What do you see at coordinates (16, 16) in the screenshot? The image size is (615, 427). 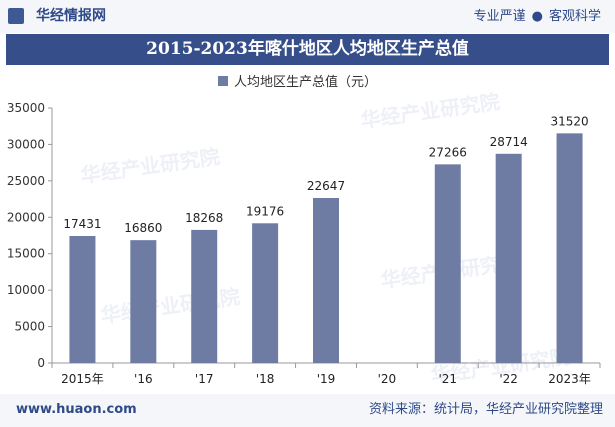 I see `logo-icon` at bounding box center [16, 16].